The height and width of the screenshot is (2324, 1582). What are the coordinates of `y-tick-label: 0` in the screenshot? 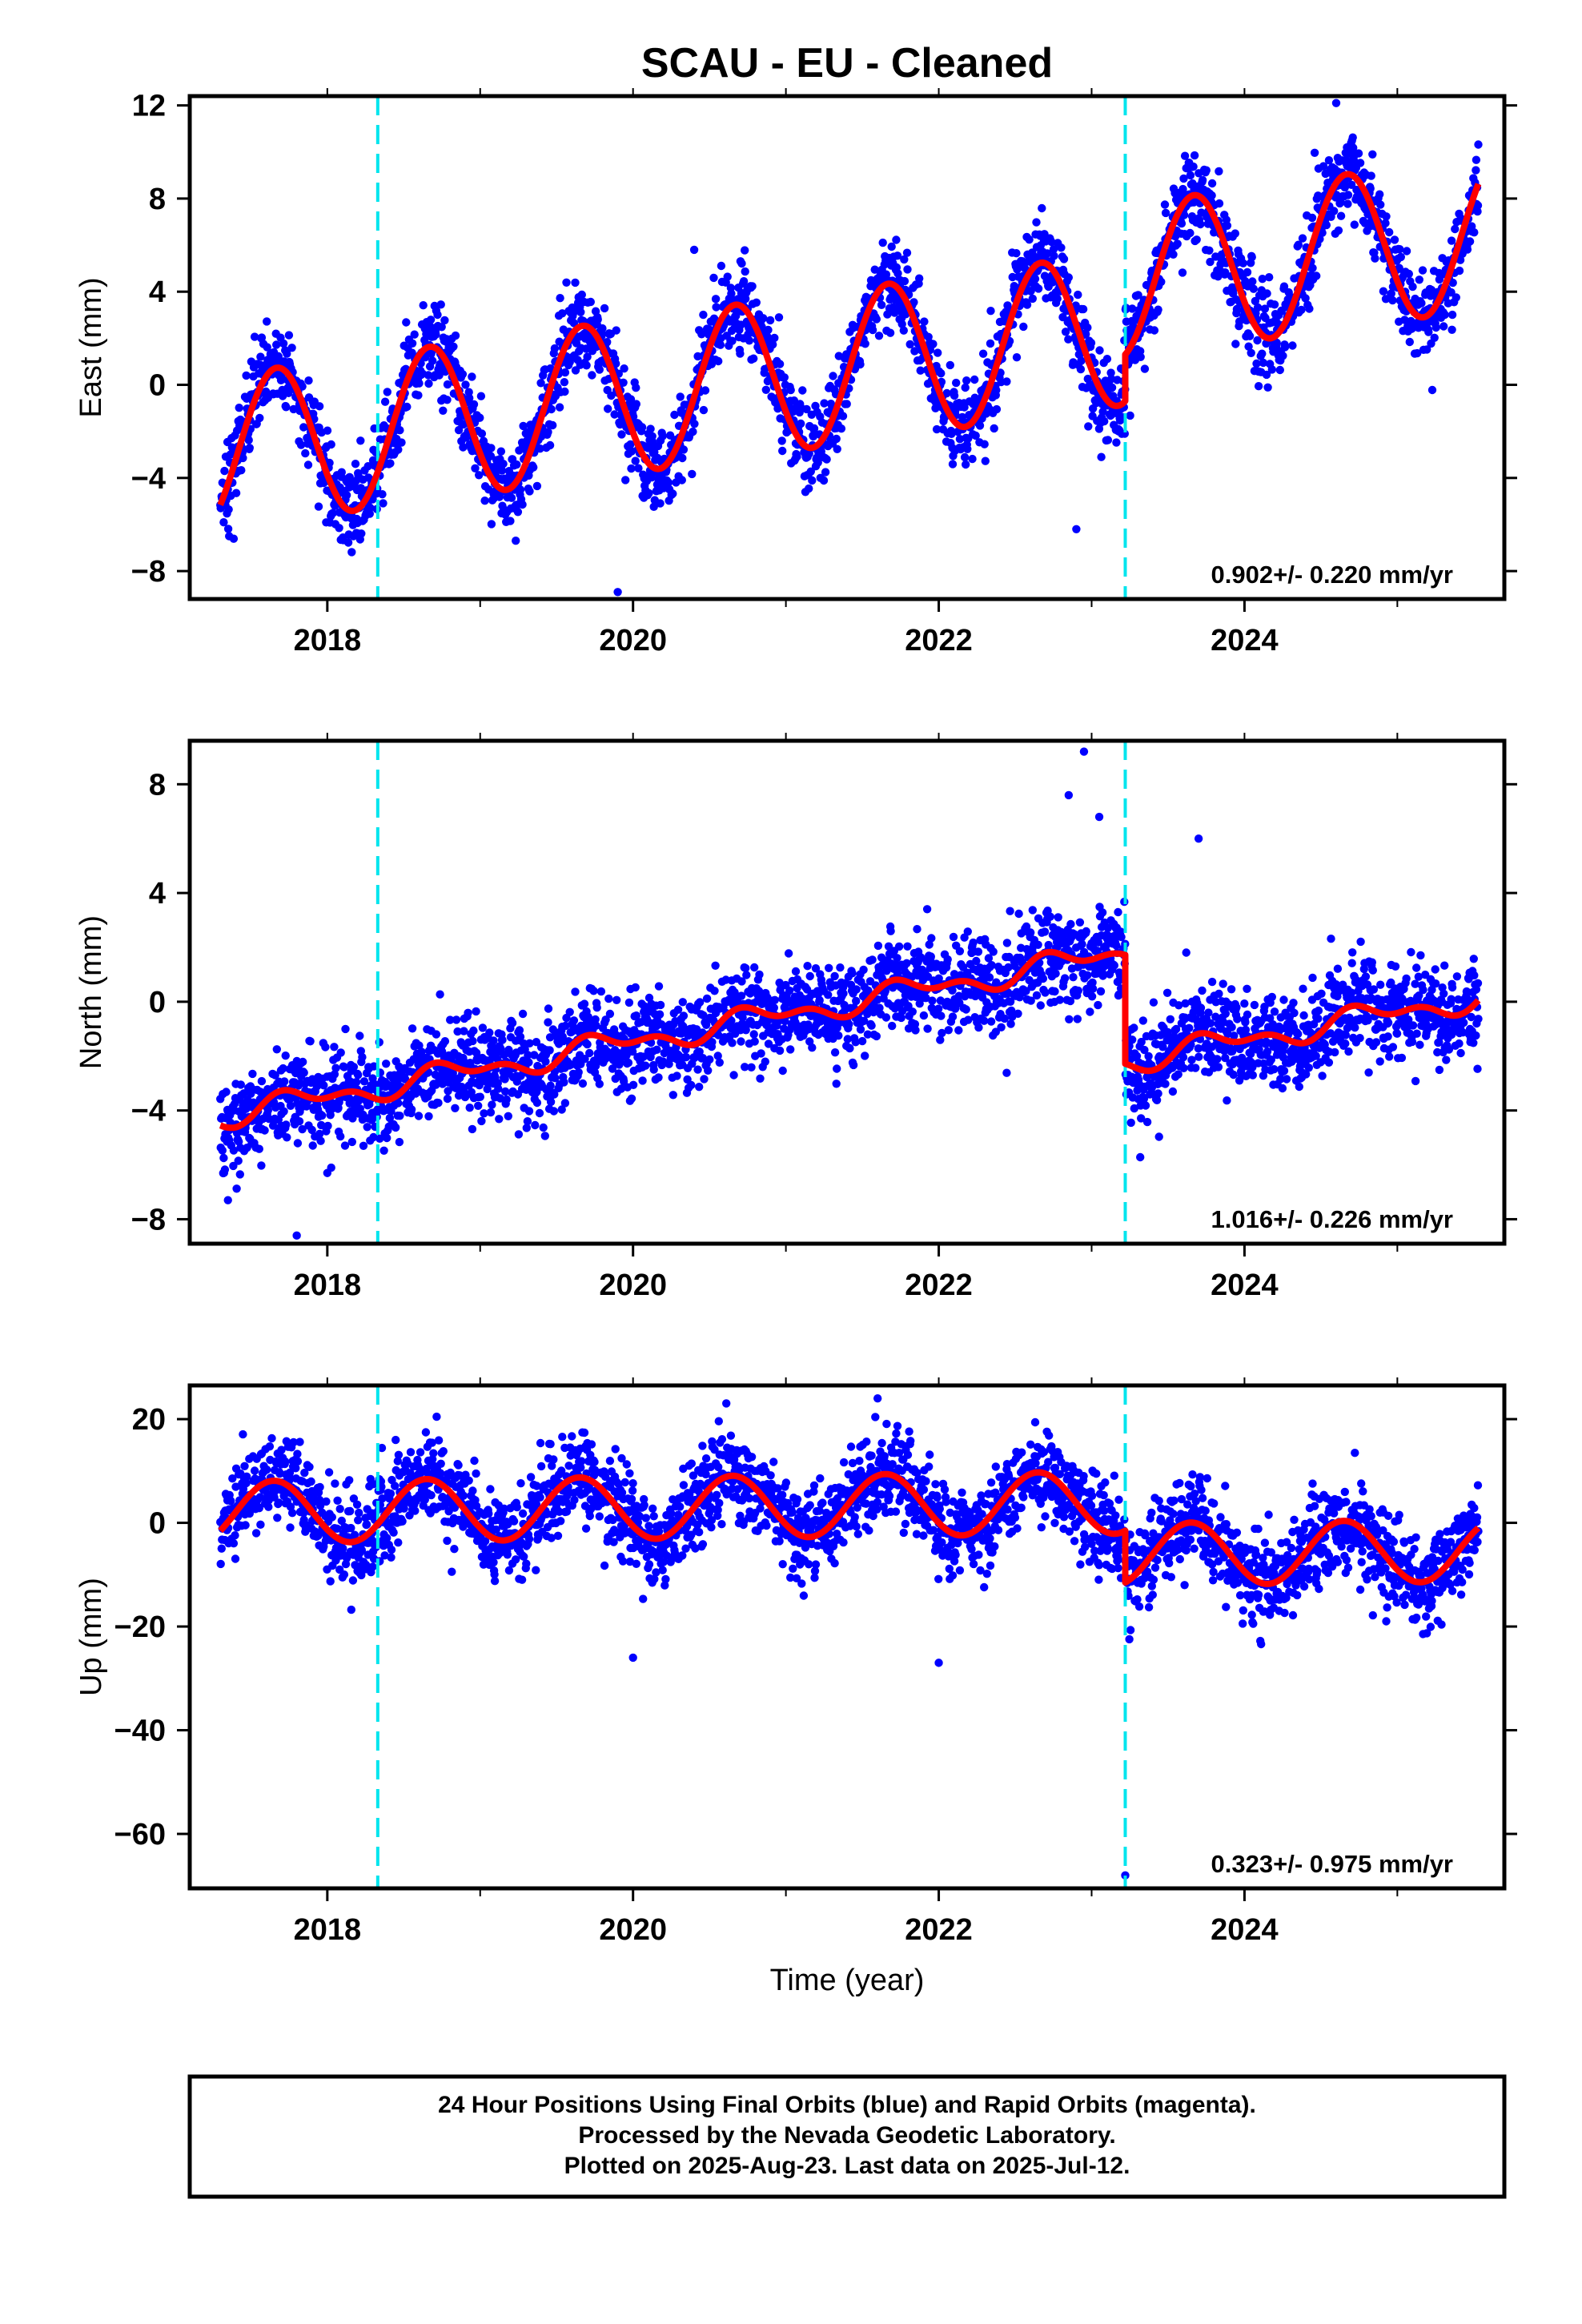 It's located at (157, 1002).